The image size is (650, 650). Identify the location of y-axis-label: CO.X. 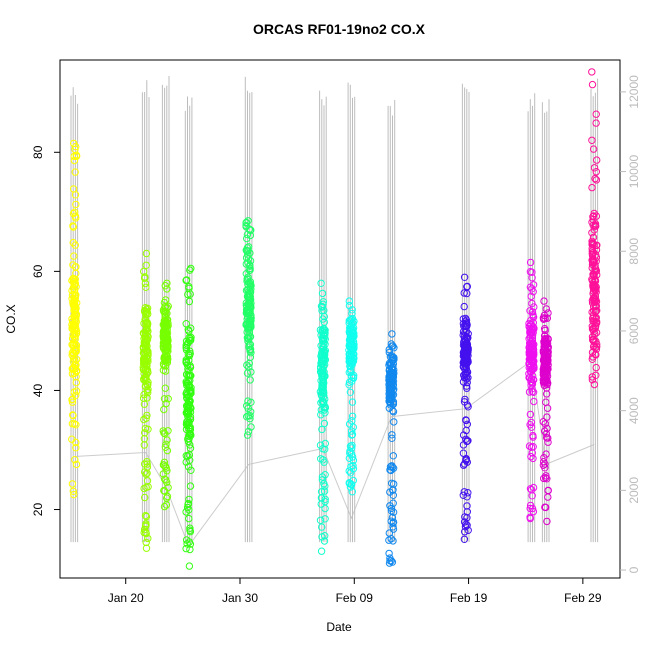
(11, 318).